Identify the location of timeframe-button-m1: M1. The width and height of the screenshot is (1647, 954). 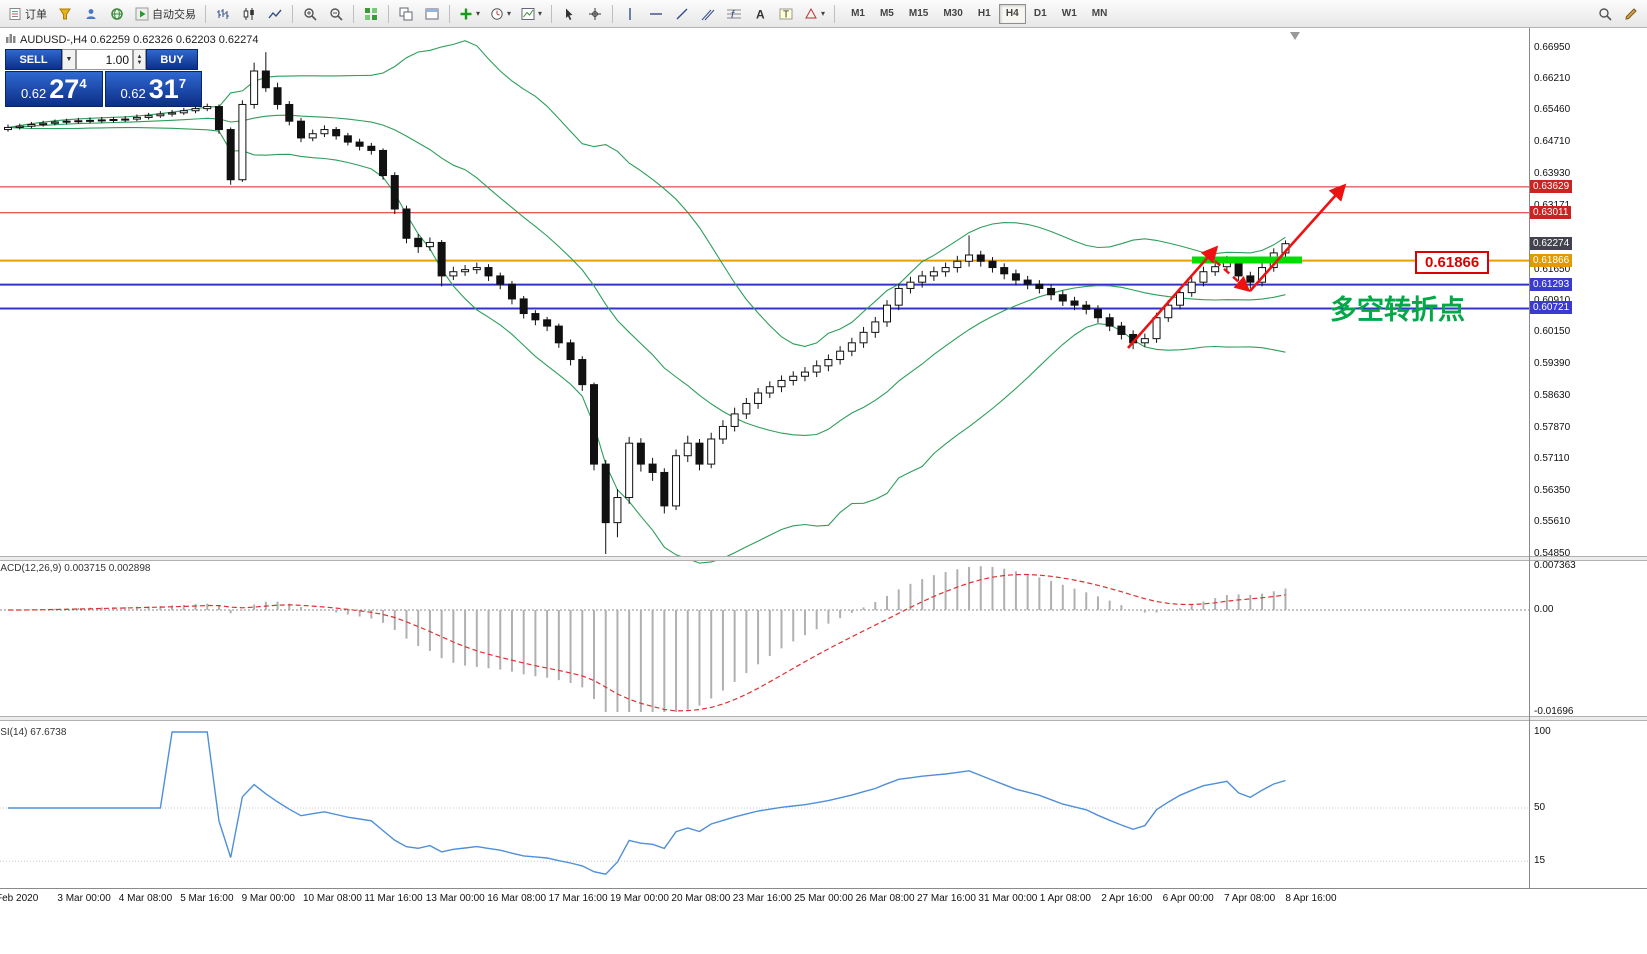
(858, 14).